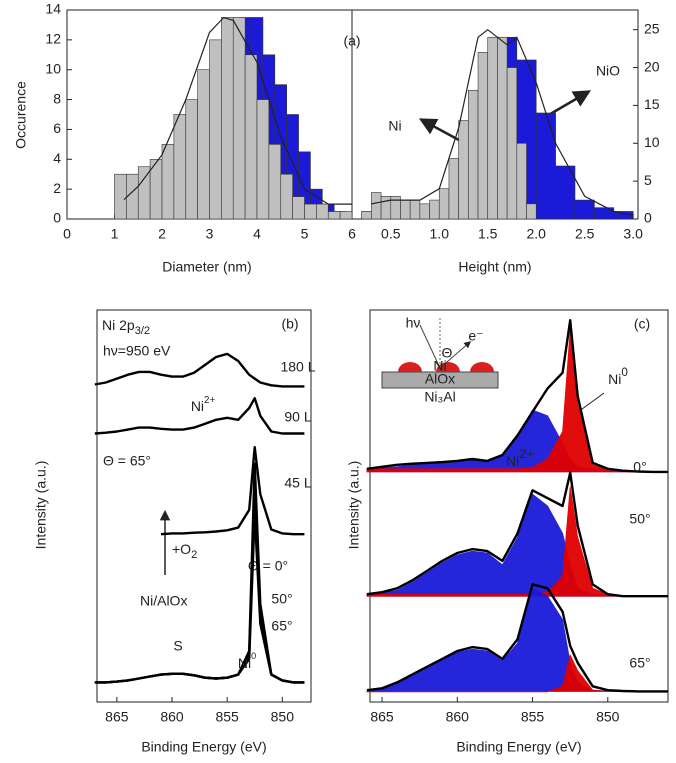 The image size is (676, 763). What do you see at coordinates (297, 417) in the screenshot?
I see `spectrum-label: 90 L` at bounding box center [297, 417].